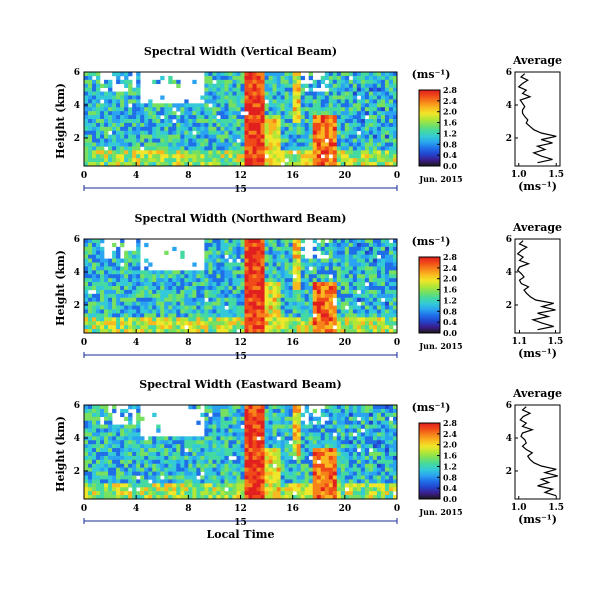 This screenshot has height=598, width=613. What do you see at coordinates (450, 133) in the screenshot?
I see `colorbar-tick-label: 1.2` at bounding box center [450, 133].